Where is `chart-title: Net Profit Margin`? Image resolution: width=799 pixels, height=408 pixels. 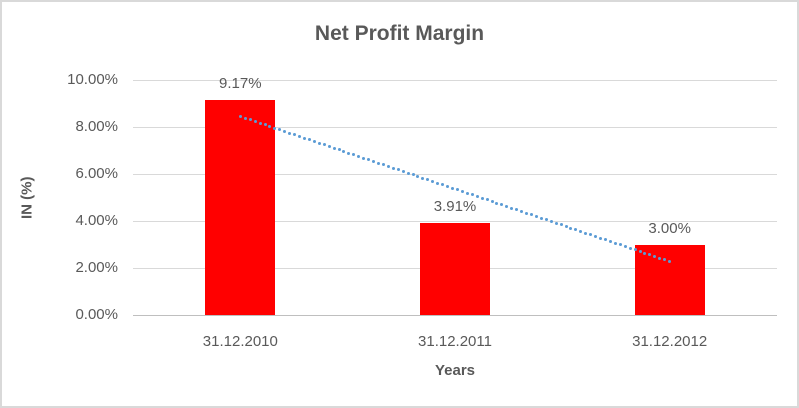
chart-title: Net Profit Margin is located at coordinates (399, 33).